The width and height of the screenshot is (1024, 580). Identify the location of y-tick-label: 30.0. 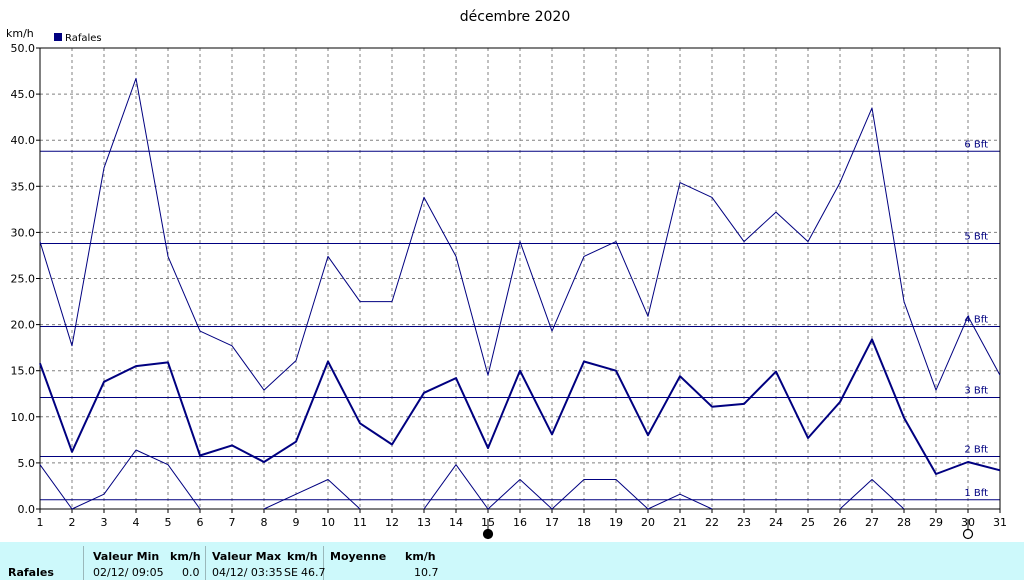
(23, 232).